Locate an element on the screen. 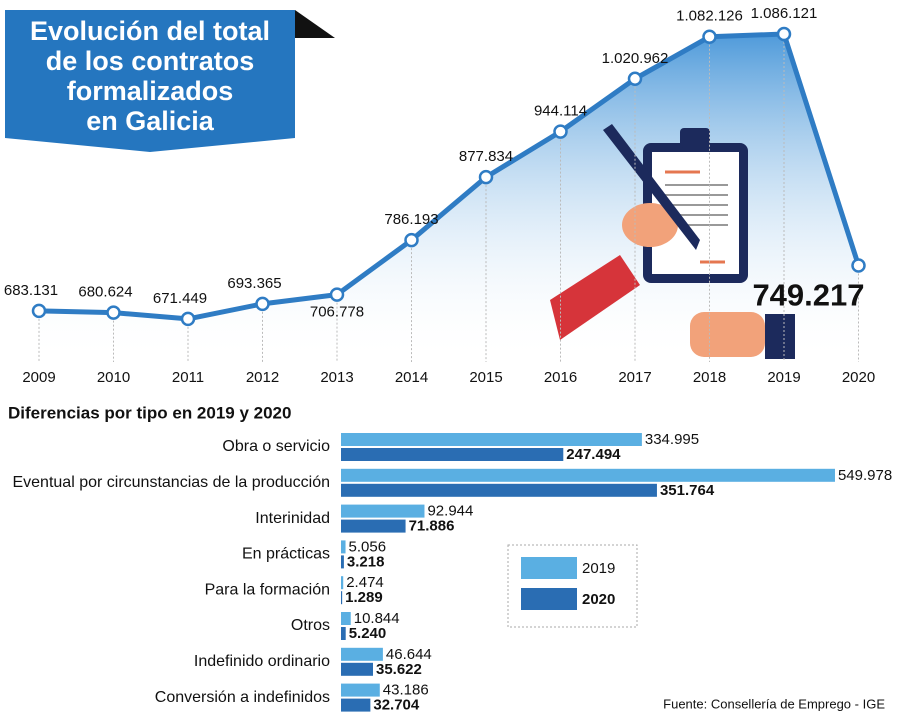 This screenshot has width=900, height=721. value-label: 43.186 is located at coordinates (406, 690).